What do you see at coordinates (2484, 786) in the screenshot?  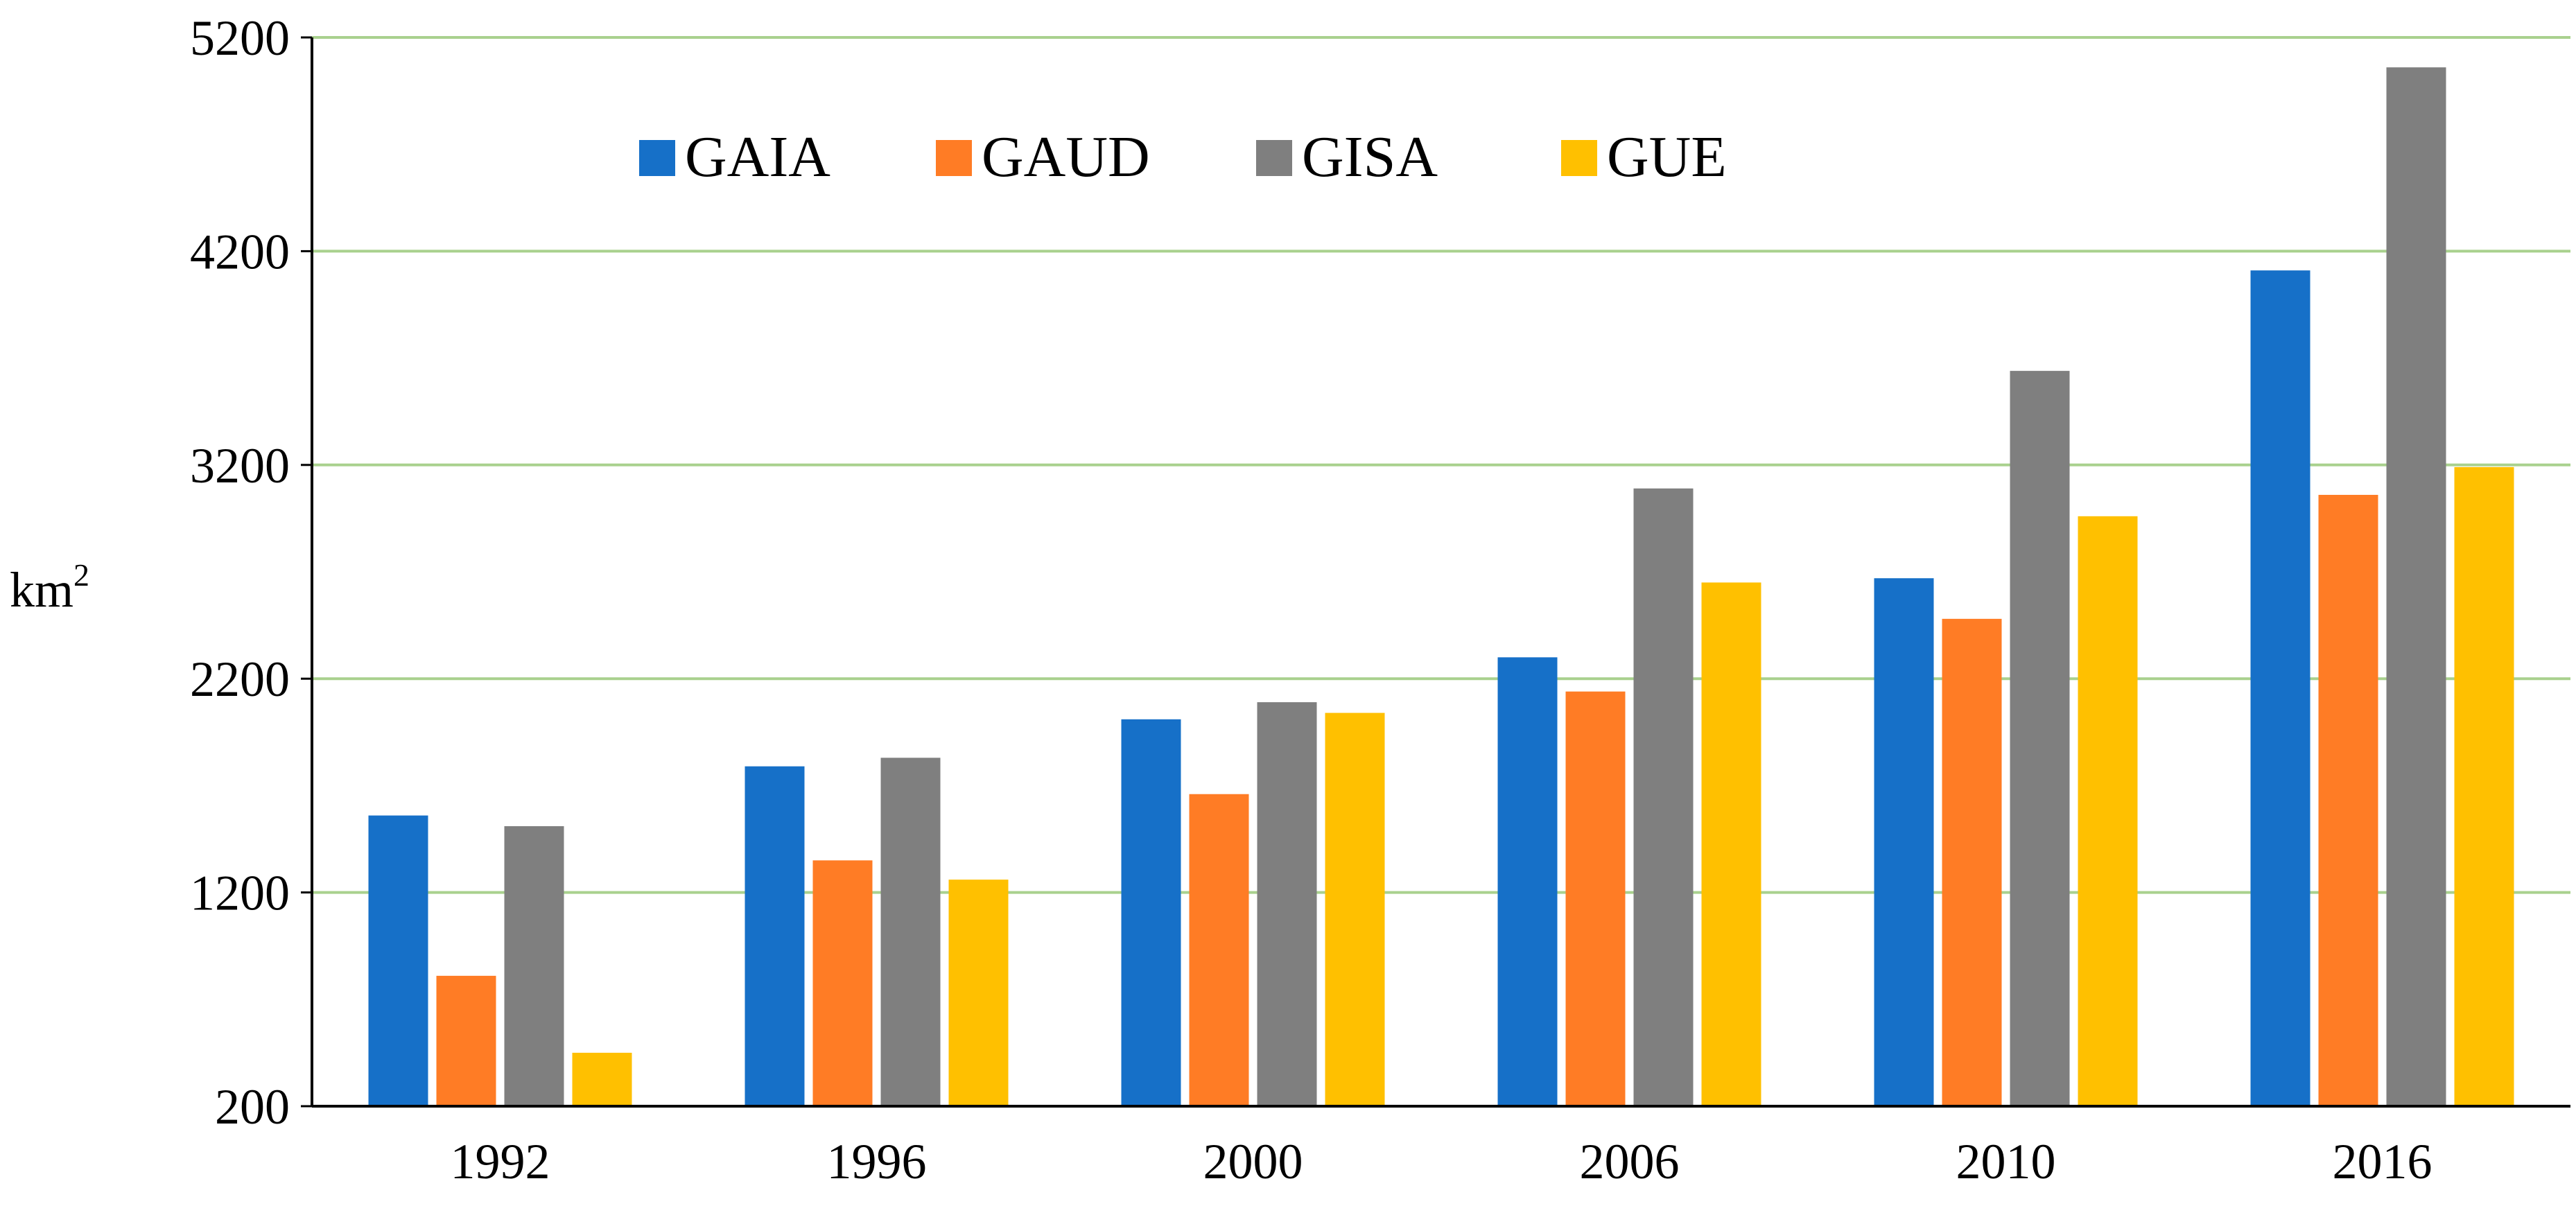 I see `bar-gue-2016` at bounding box center [2484, 786].